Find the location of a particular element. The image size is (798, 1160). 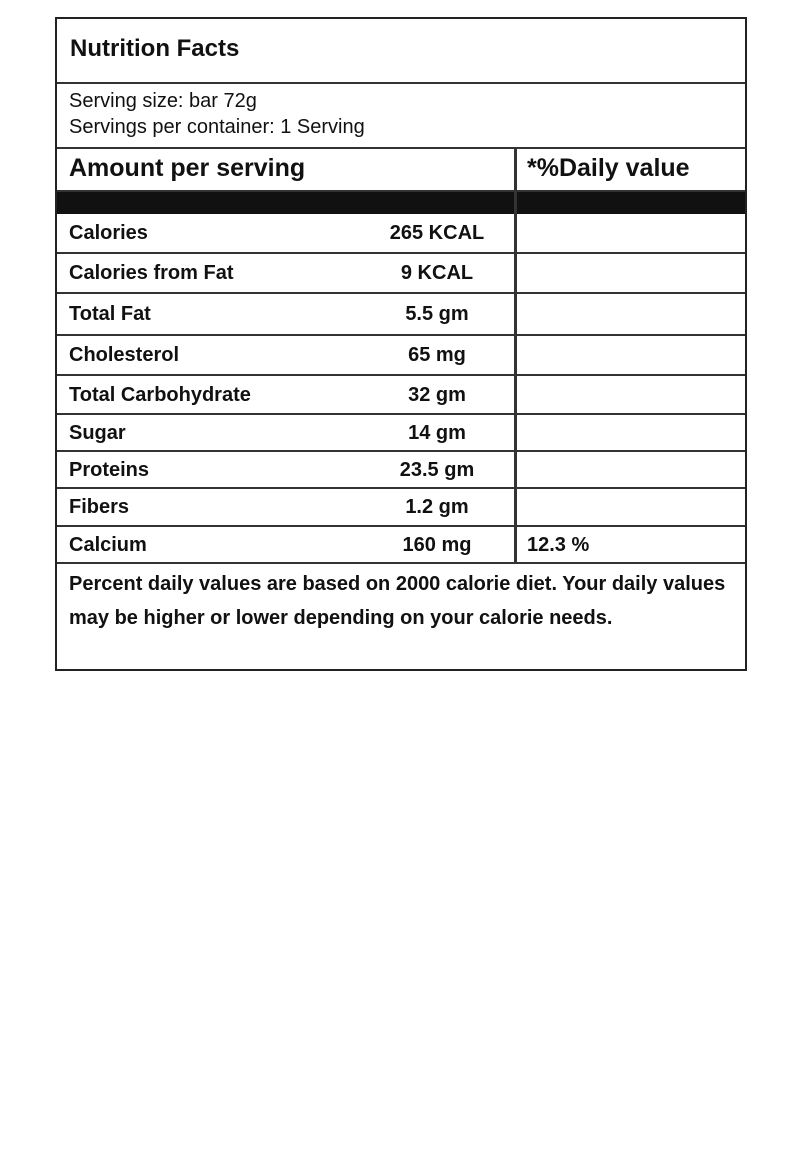

nutrient-amount: 14 gm is located at coordinates (437, 433).